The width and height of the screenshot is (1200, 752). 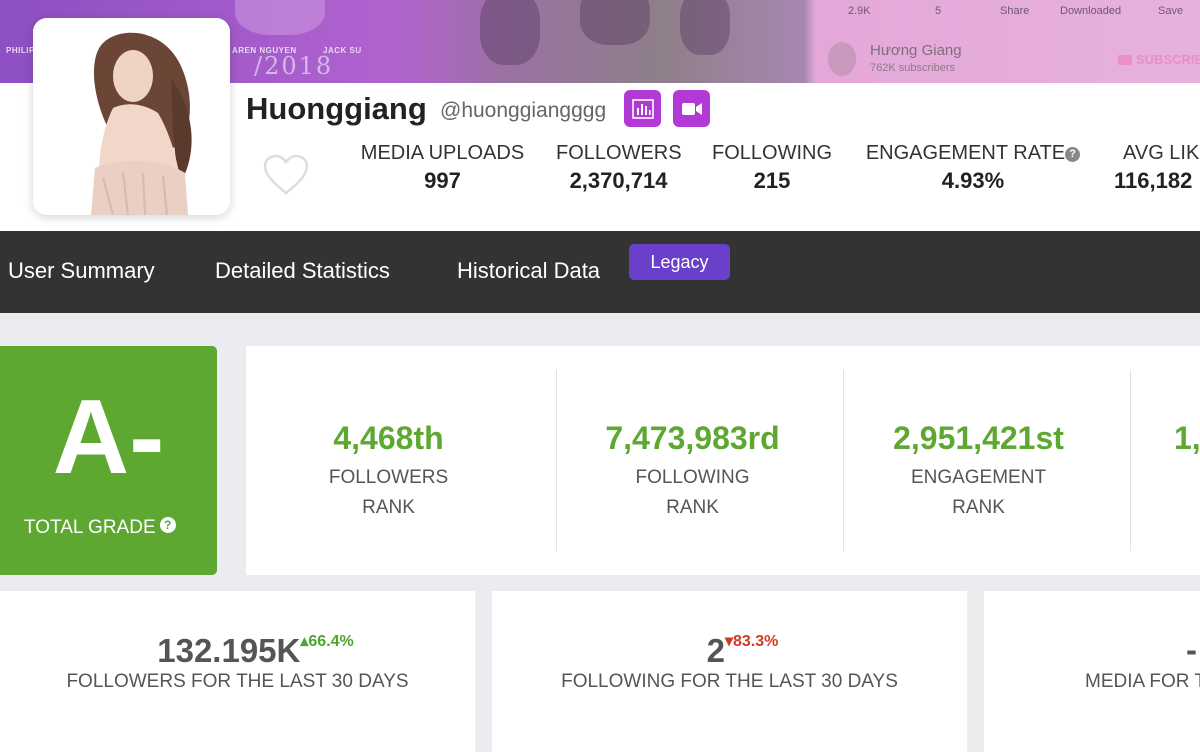 I want to click on avatar, so click(x=131, y=116).